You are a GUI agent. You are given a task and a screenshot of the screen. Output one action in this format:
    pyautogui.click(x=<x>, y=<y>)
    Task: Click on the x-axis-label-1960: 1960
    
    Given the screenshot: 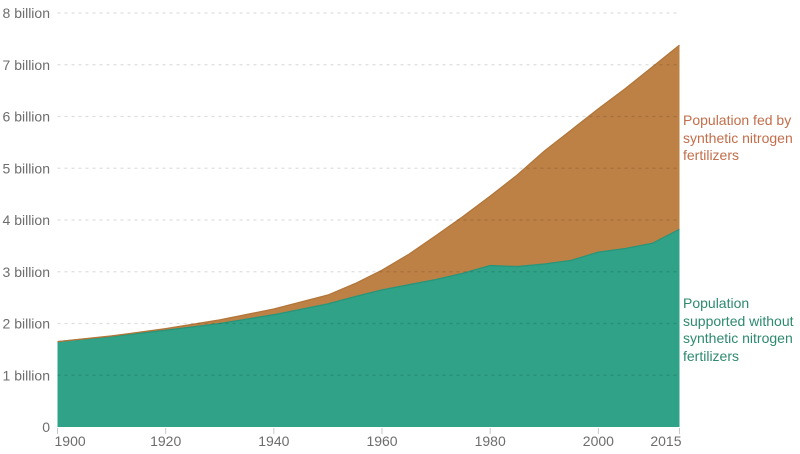 What is the action you would take?
    pyautogui.click(x=381, y=441)
    